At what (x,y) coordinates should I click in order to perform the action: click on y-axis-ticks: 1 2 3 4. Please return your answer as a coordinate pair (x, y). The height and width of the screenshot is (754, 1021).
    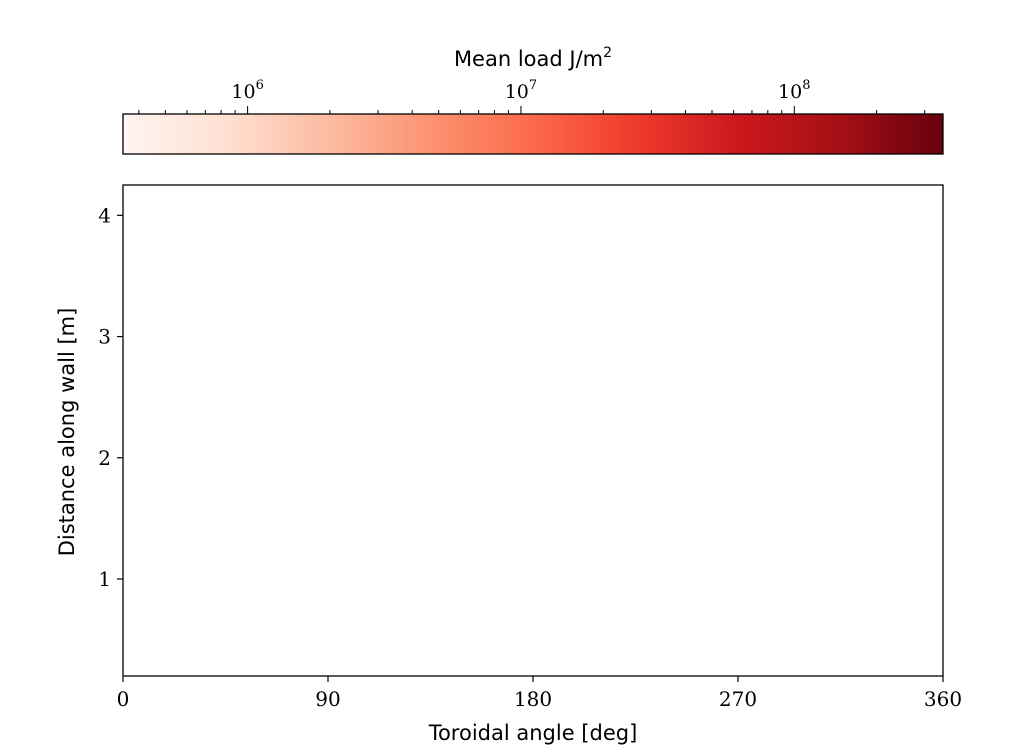
    Looking at the image, I should click on (110, 397).